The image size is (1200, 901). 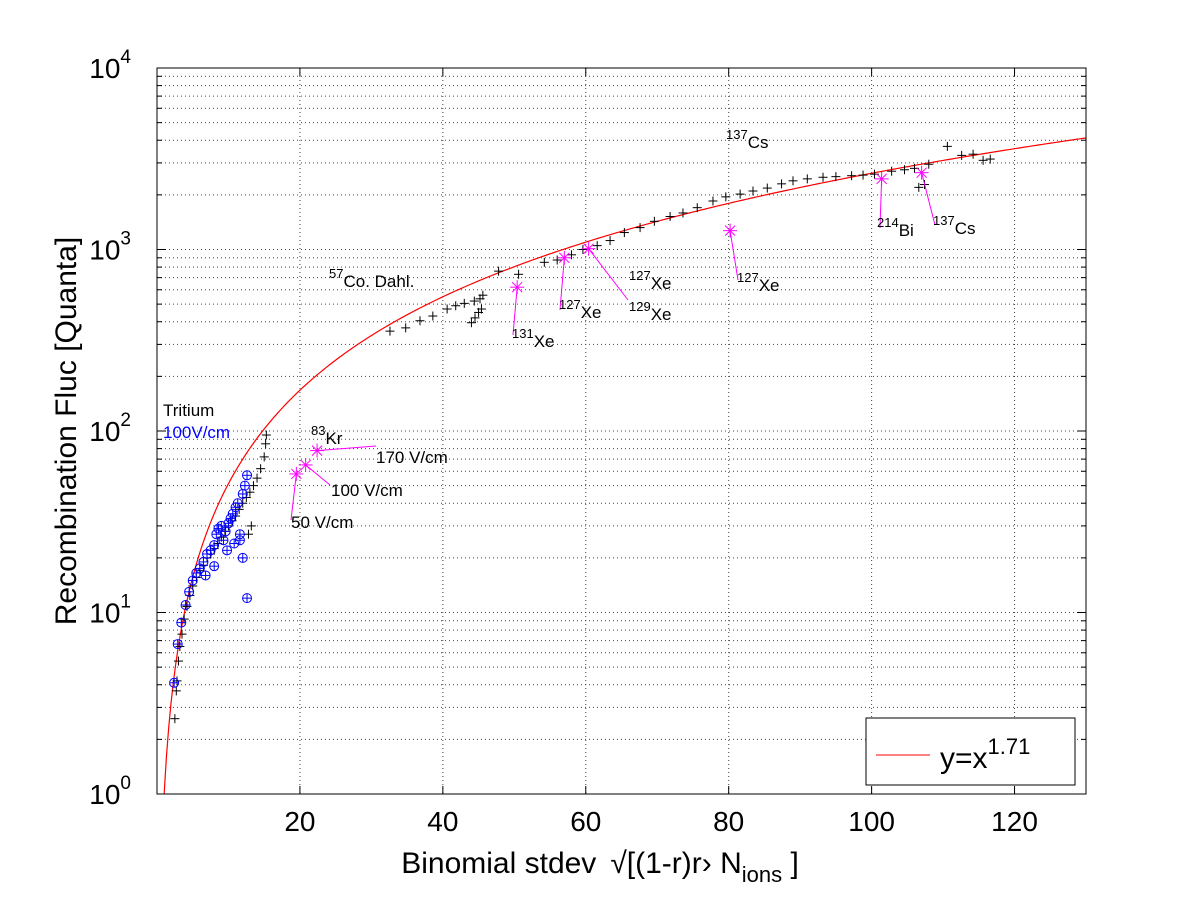 What do you see at coordinates (895, 227) in the screenshot?
I see `annotation-label: 214Bi` at bounding box center [895, 227].